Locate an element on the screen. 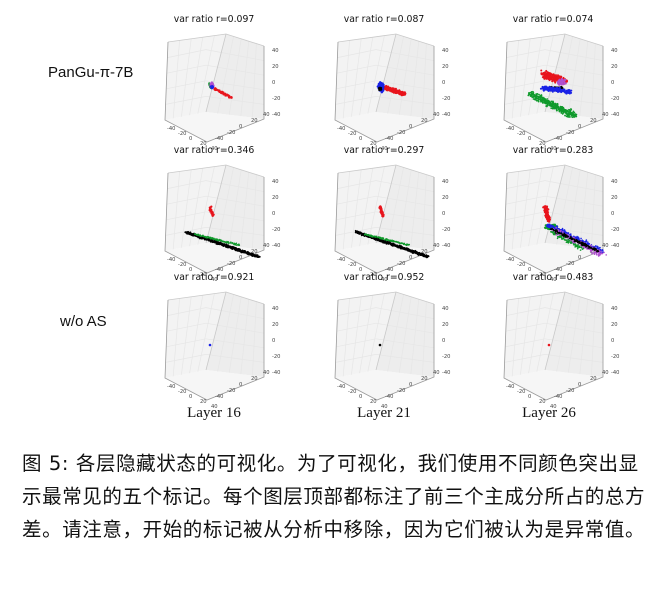  panel-title: var ratio r=0.087 is located at coordinates (384, 19).